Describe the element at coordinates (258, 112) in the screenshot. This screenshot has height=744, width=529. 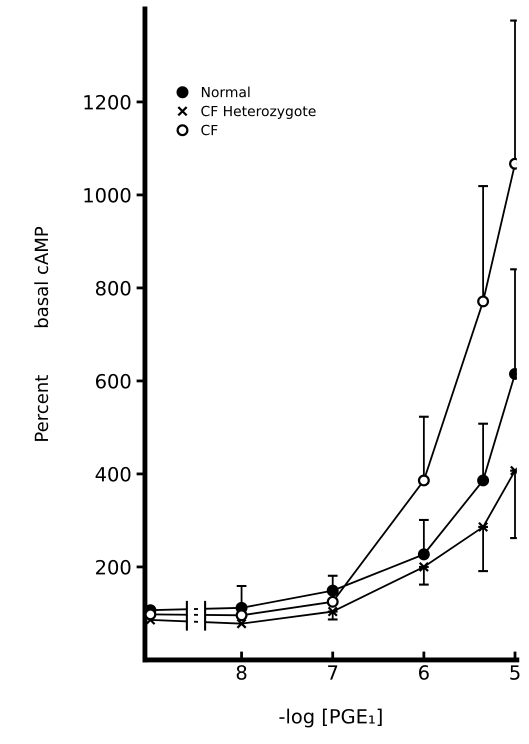
I see `legend-label: CF Heterozygote` at that location.